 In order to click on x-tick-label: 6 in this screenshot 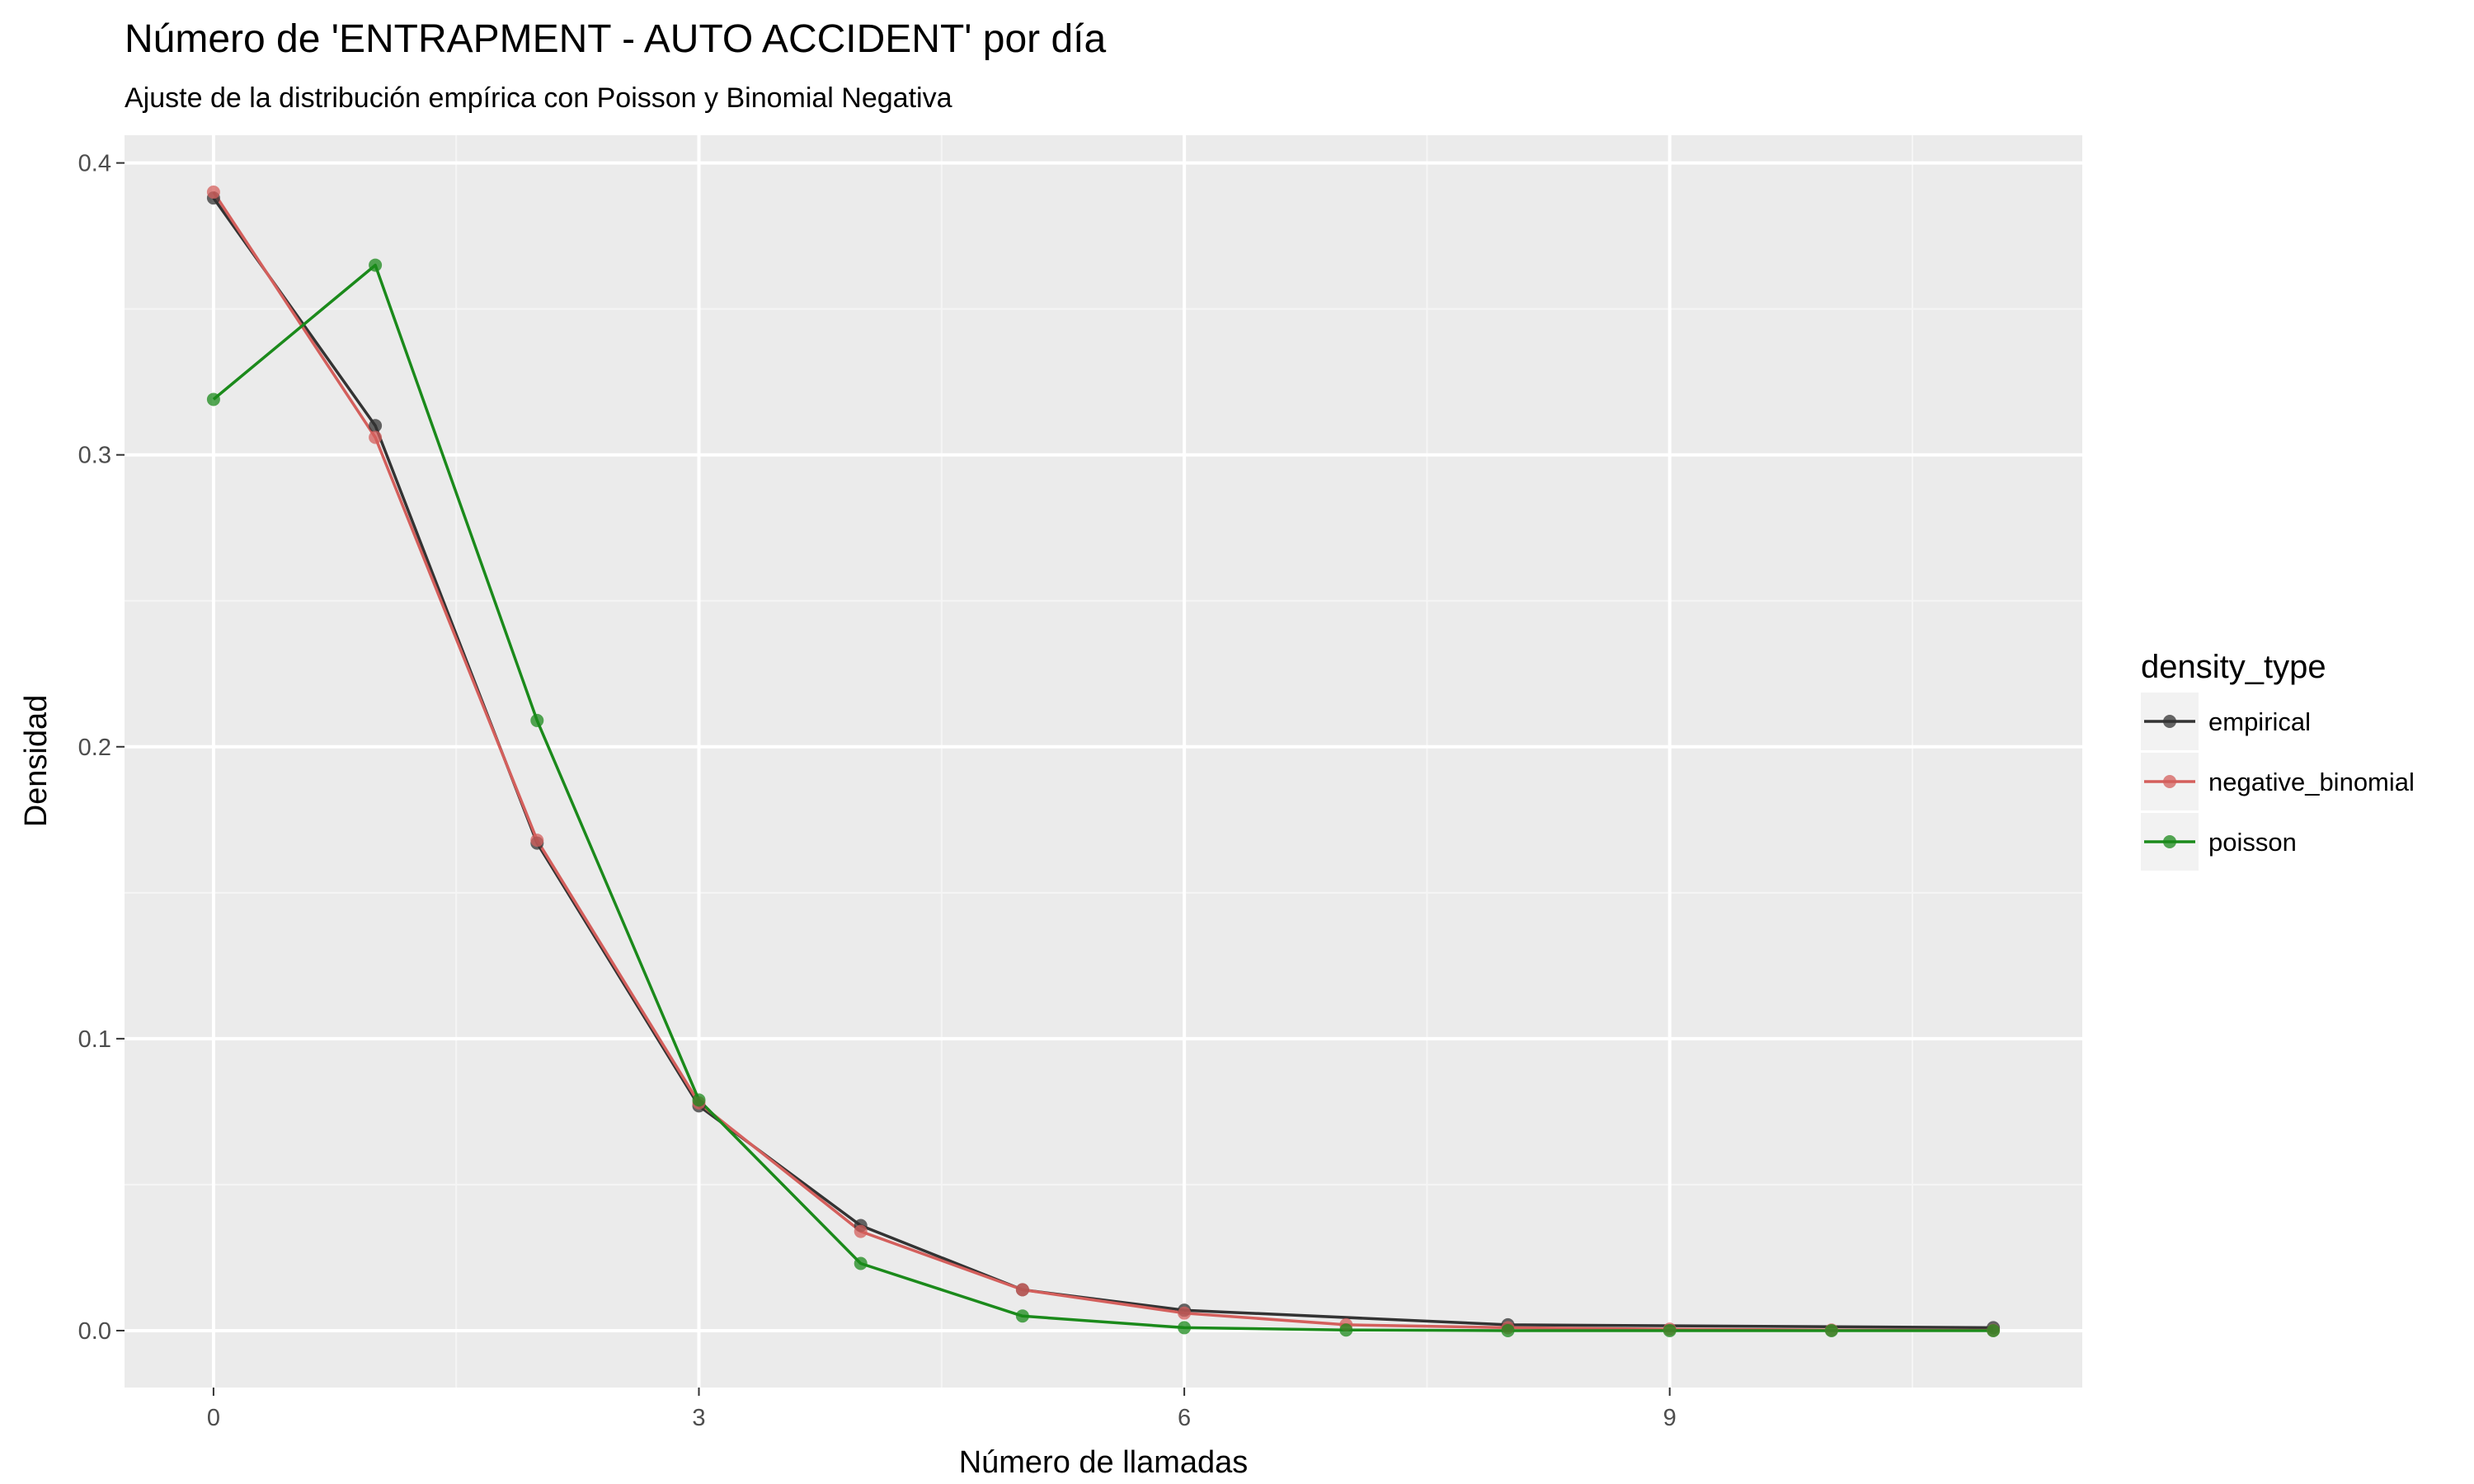, I will do `click(1184, 1418)`.